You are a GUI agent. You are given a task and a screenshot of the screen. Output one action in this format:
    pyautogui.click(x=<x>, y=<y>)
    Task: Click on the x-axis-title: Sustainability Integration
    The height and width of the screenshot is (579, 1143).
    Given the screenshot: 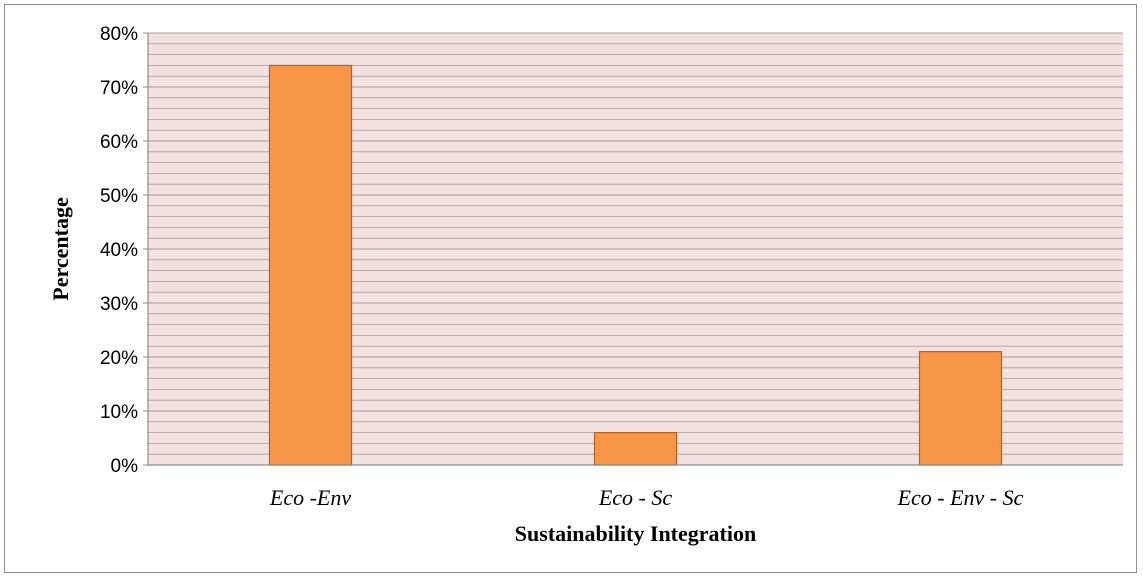 What is the action you would take?
    pyautogui.click(x=635, y=533)
    